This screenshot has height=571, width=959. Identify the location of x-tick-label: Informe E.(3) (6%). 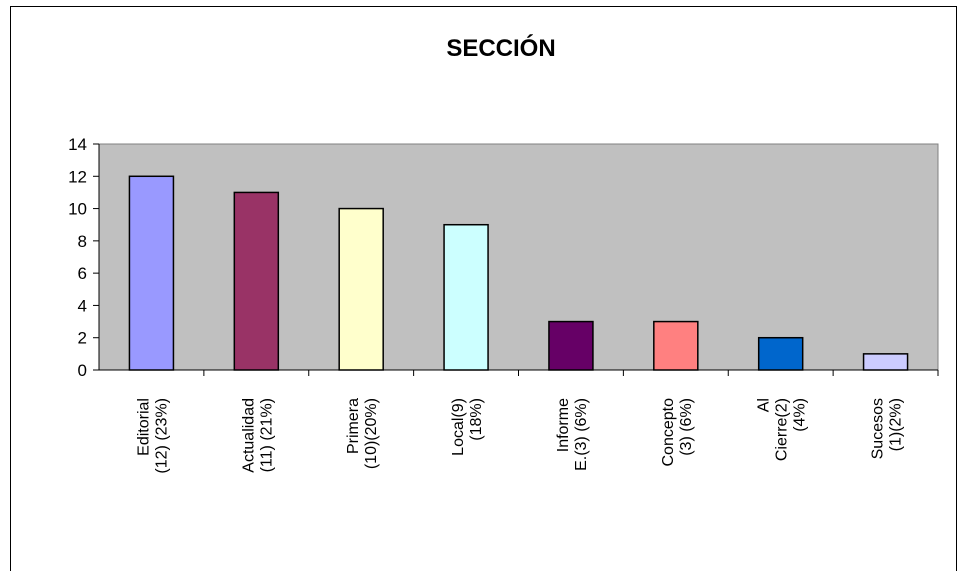
(572, 434).